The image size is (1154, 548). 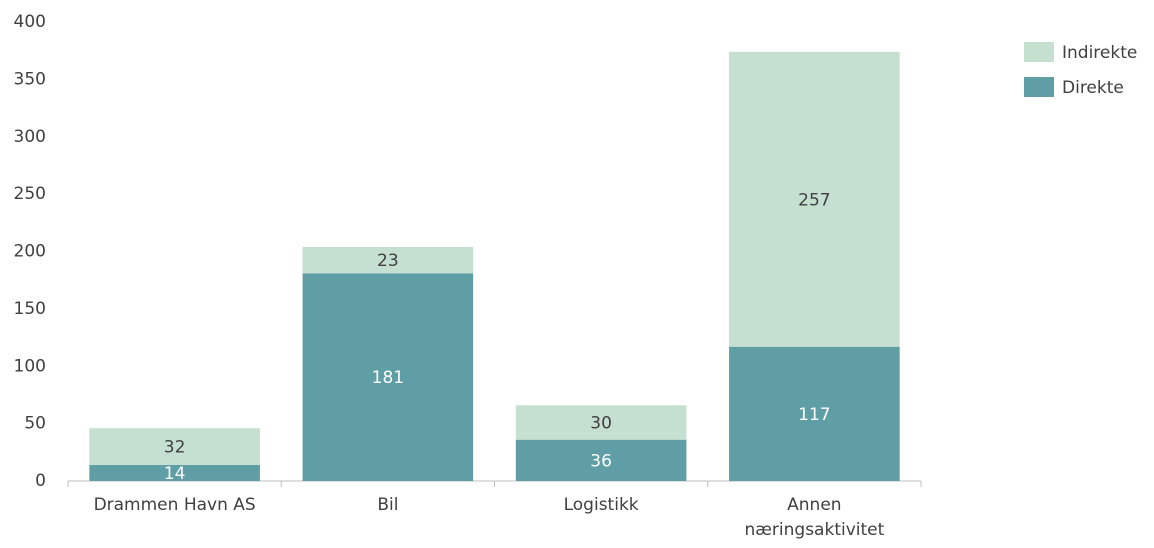 I want to click on data-label: 23, so click(x=388, y=261).